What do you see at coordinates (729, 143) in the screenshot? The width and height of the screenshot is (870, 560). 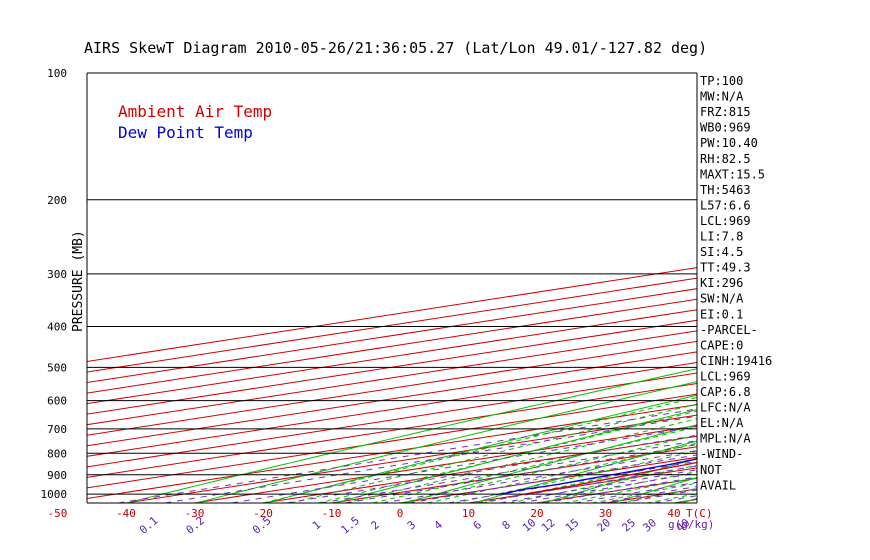 I see `stat-item: PW:10.40` at bounding box center [729, 143].